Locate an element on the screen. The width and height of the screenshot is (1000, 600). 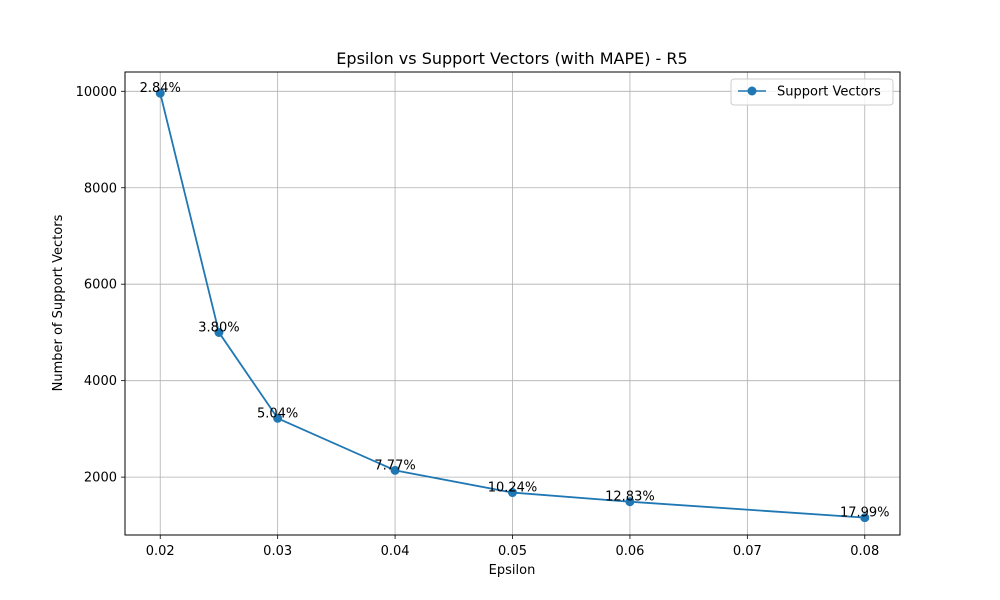
y-tick-label: 6000 is located at coordinates (100, 285).